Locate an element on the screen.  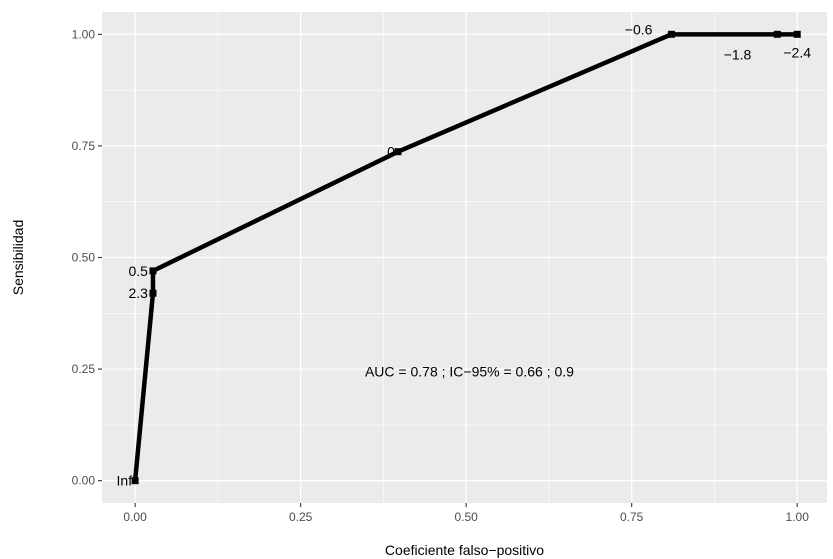
y-tick-label: 1.00 is located at coordinates (84, 34).